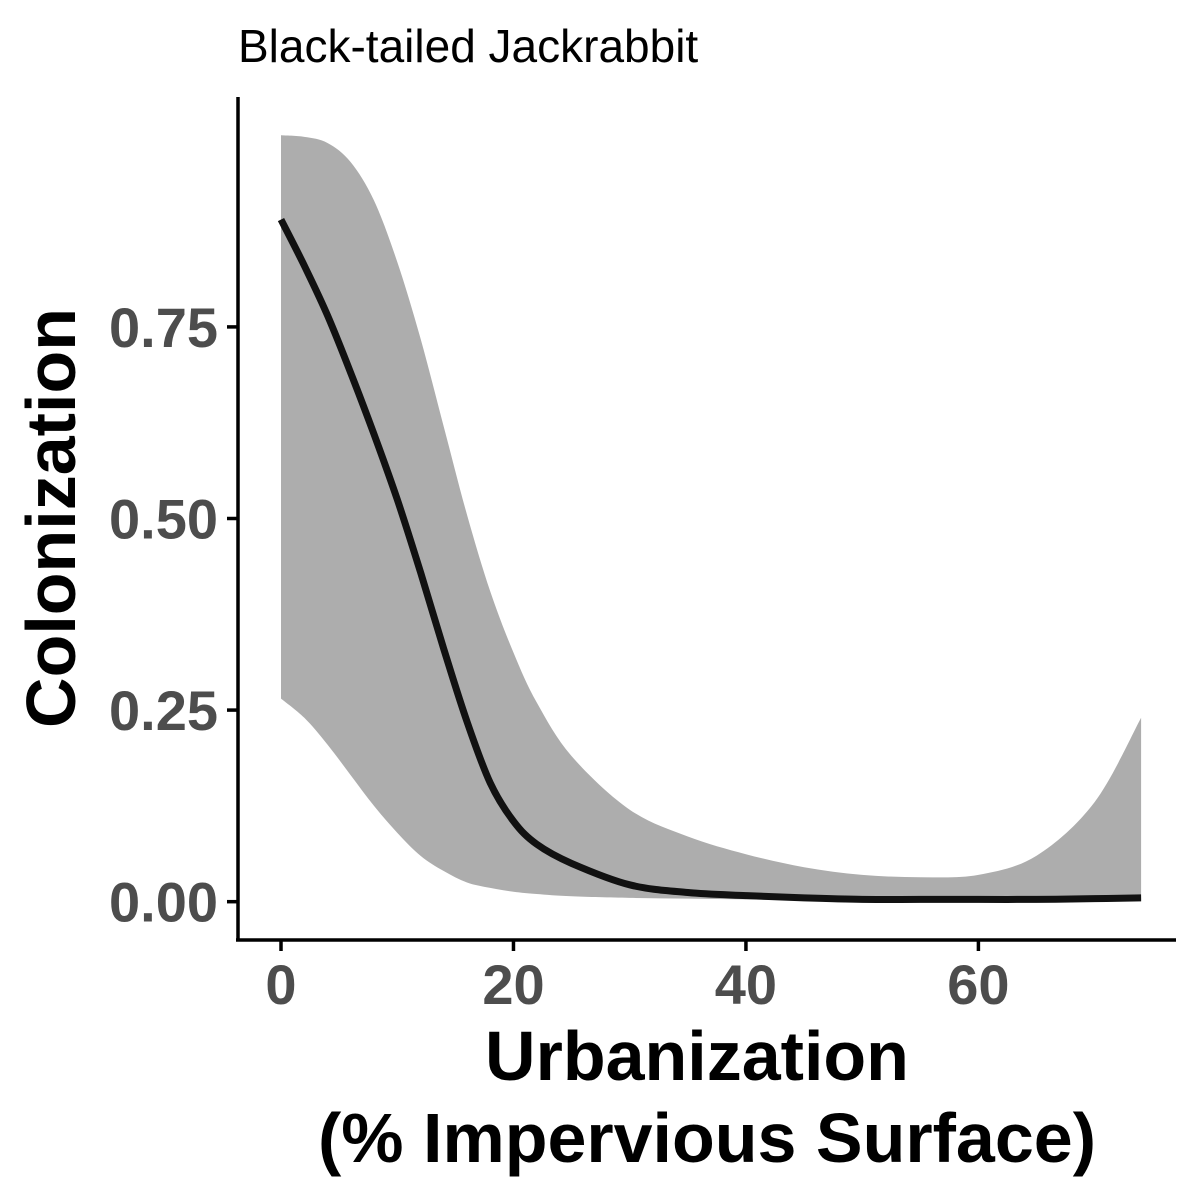  I want to click on x-axis-title-line-1: Urbanization, so click(697, 1056).